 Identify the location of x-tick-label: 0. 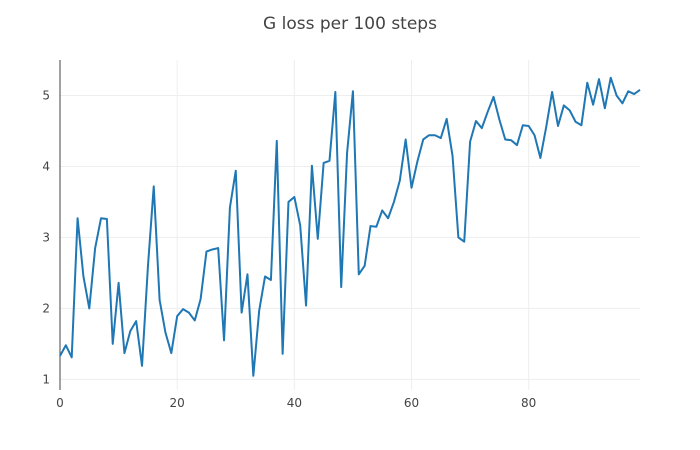
(60, 403).